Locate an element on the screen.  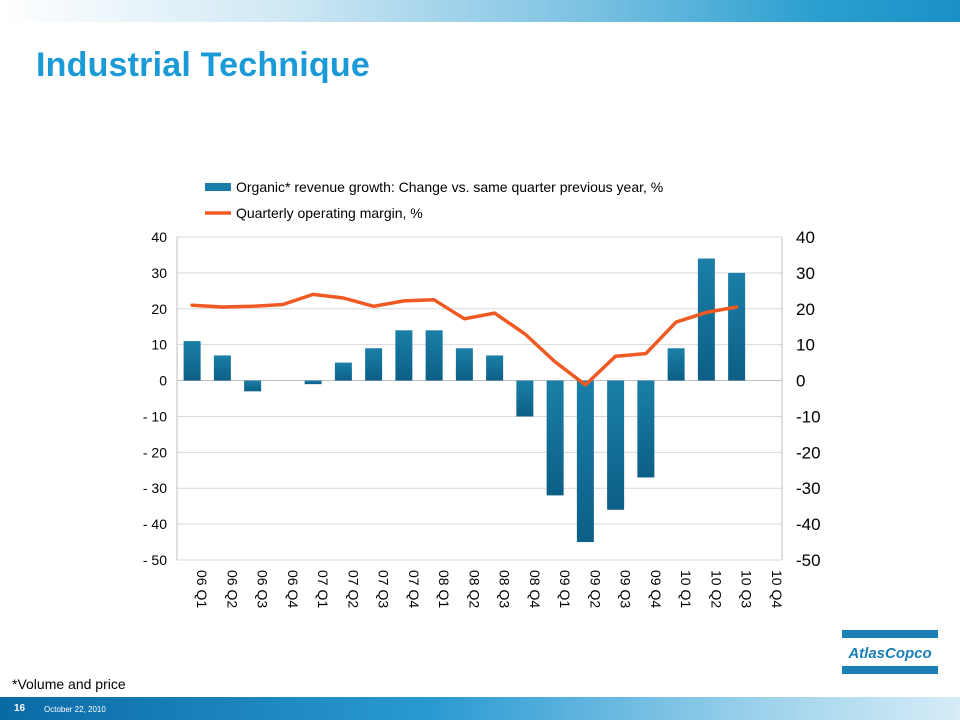
y-tick-right: 40 is located at coordinates (805, 237).